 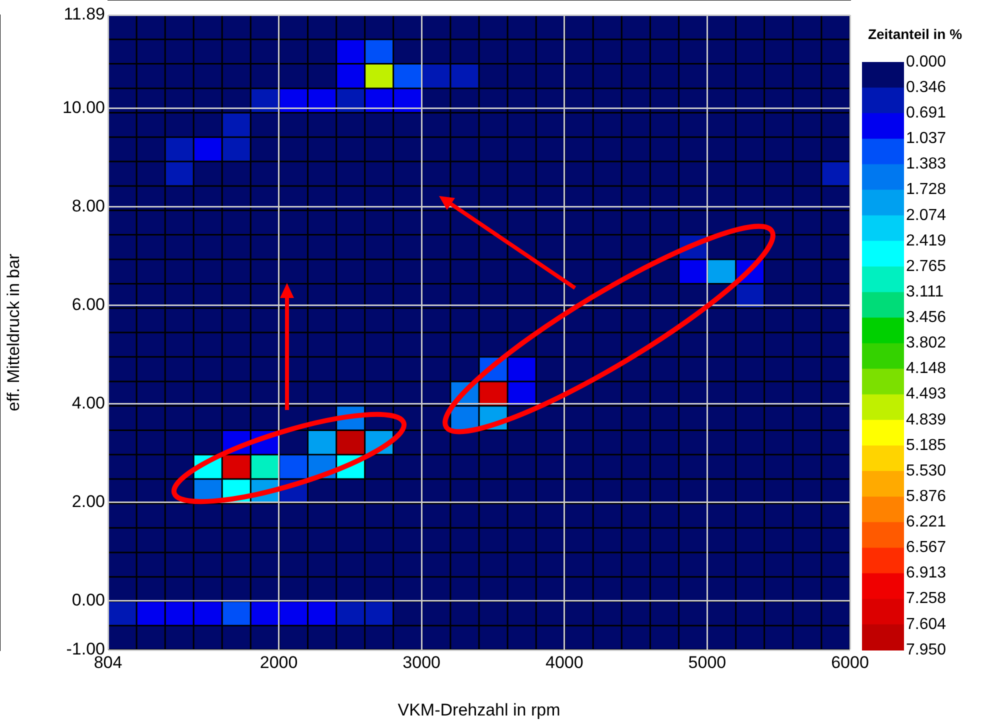 What do you see at coordinates (926, 624) in the screenshot?
I see `color-bar-label: 7.604` at bounding box center [926, 624].